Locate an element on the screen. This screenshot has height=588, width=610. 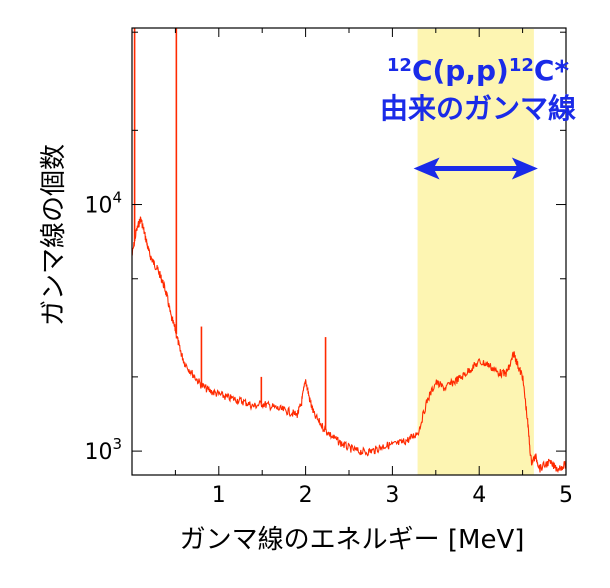
highlight-region is located at coordinates (475, 252).